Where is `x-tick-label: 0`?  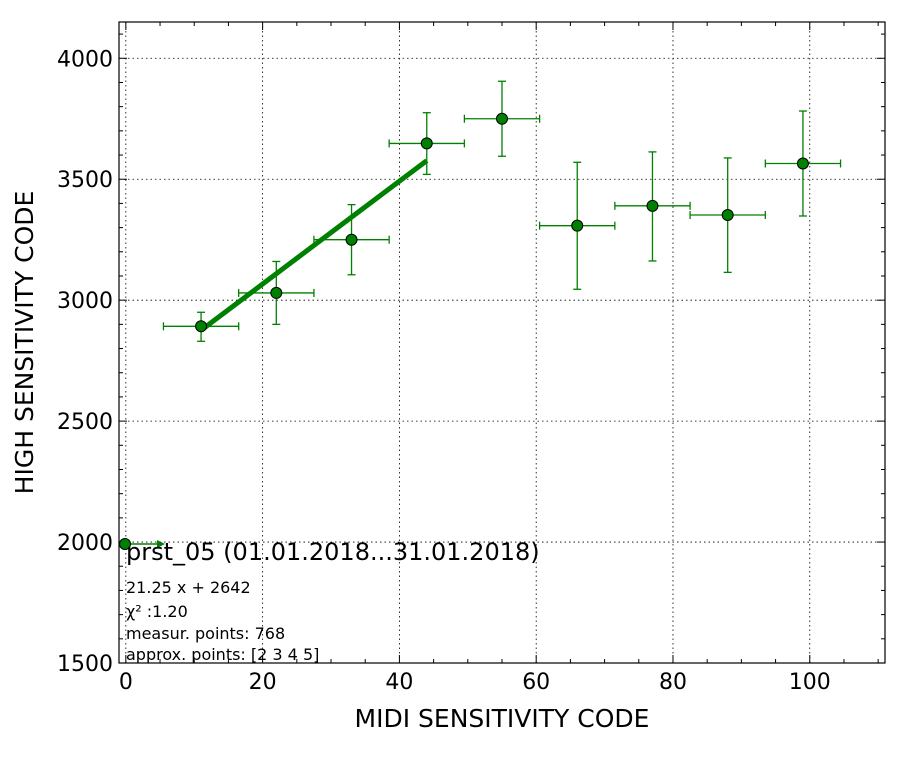 x-tick-label: 0 is located at coordinates (126, 682).